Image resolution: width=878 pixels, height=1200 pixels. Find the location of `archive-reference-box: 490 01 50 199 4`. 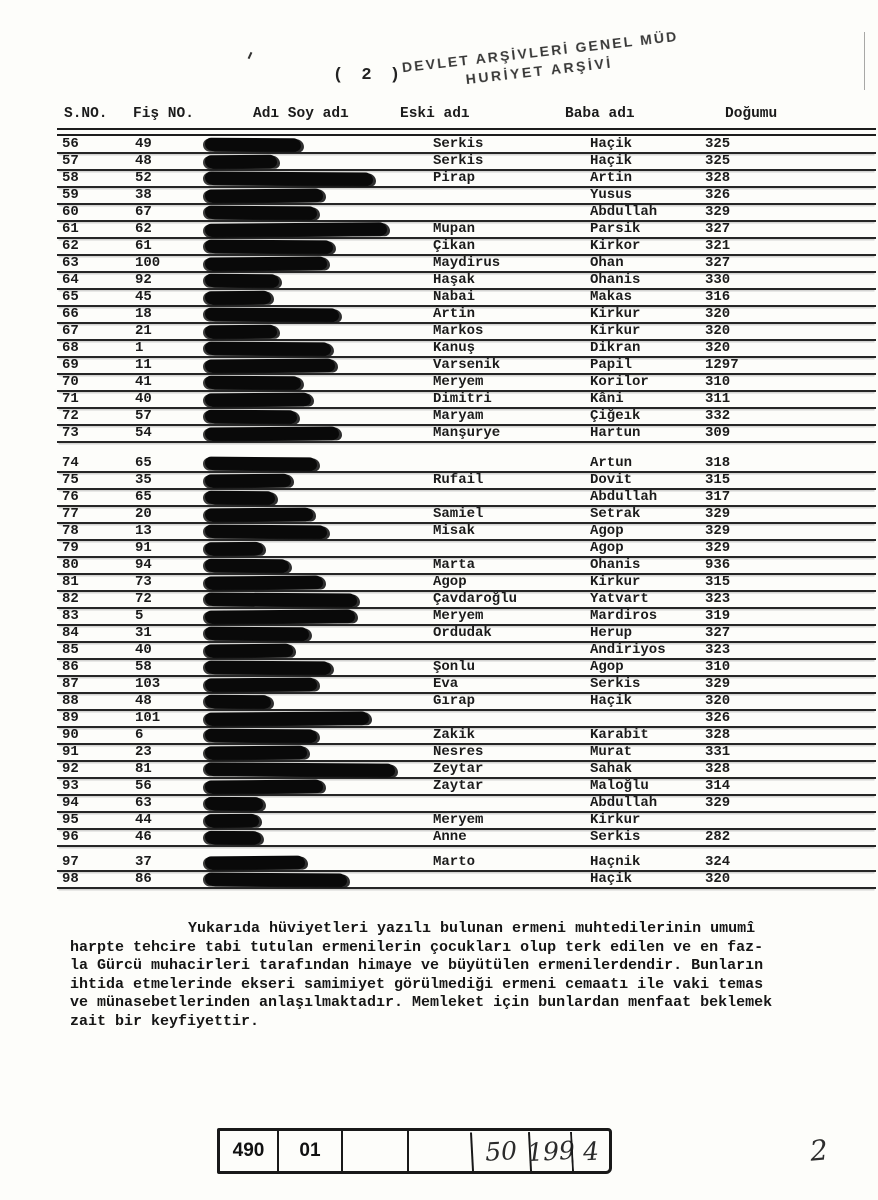

archive-reference-box: 490 01 50 199 4 is located at coordinates (414, 1151).